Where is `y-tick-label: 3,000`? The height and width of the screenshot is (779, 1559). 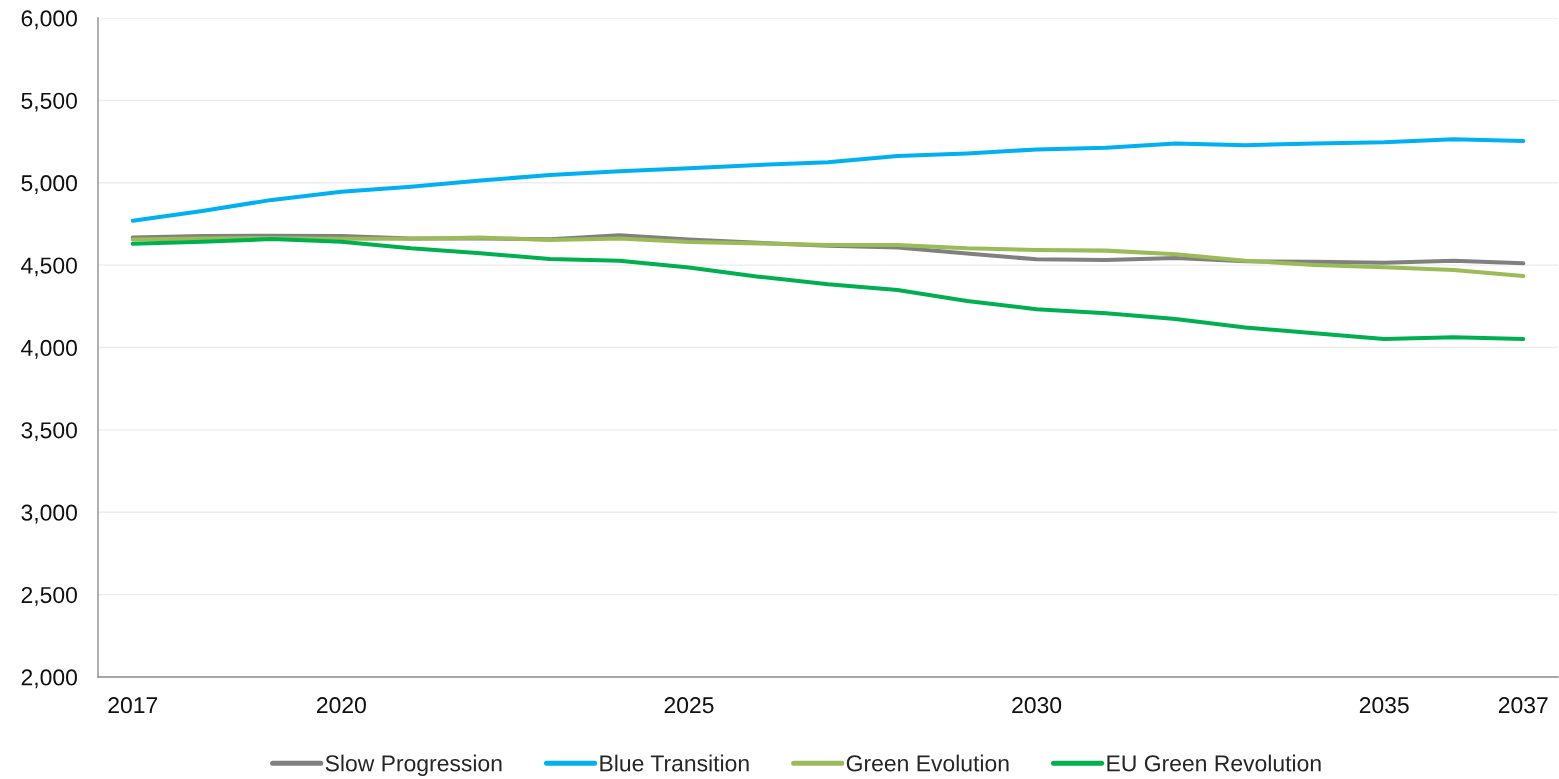
y-tick-label: 3,000 is located at coordinates (49, 514).